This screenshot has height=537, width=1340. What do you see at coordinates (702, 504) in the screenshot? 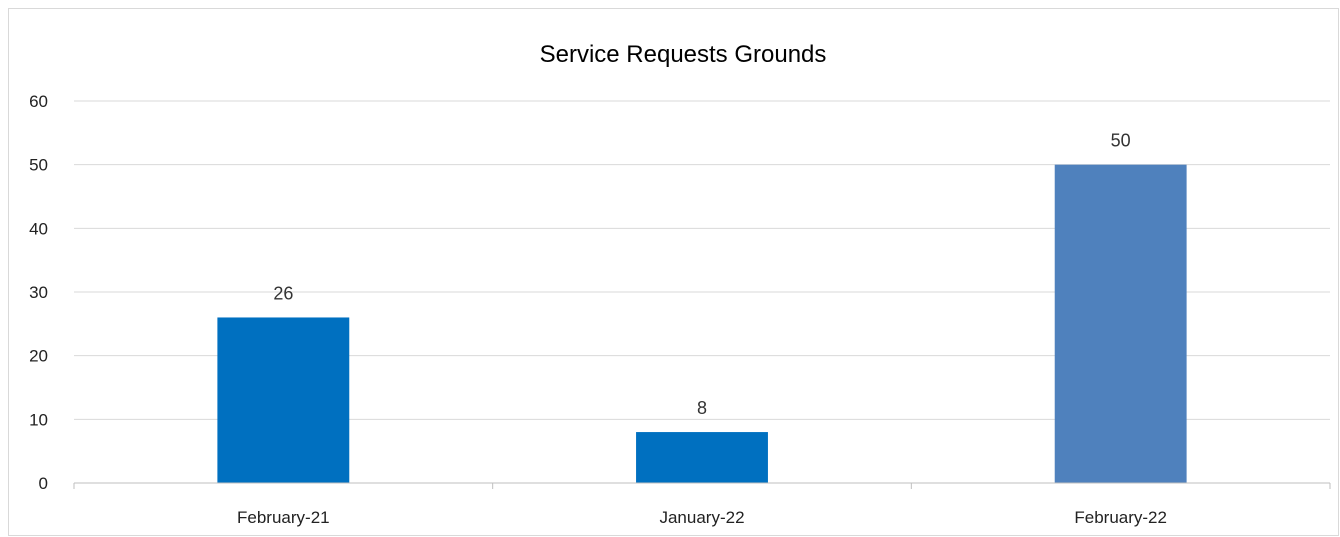
I see `x-axis: February-21 January-22 February-22` at bounding box center [702, 504].